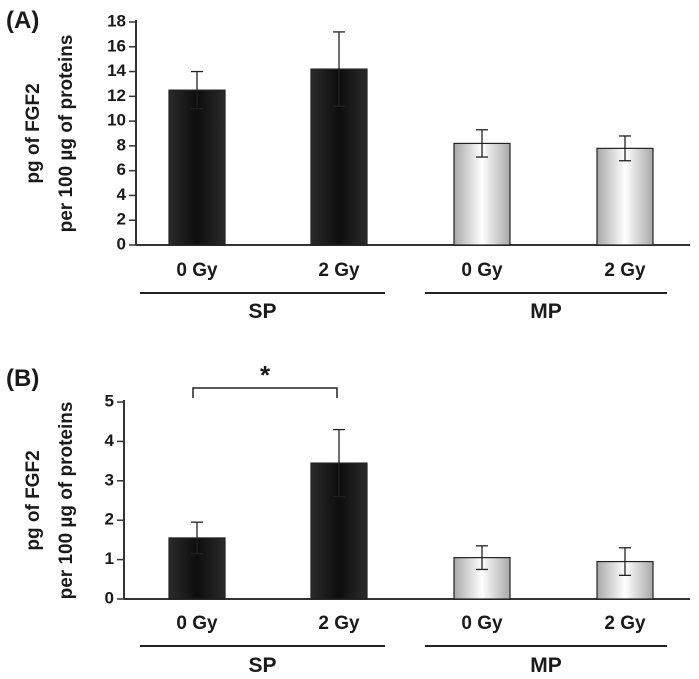 The image size is (699, 679). Describe the element at coordinates (109, 597) in the screenshot. I see `y-tick-label-b-0: 0` at that location.